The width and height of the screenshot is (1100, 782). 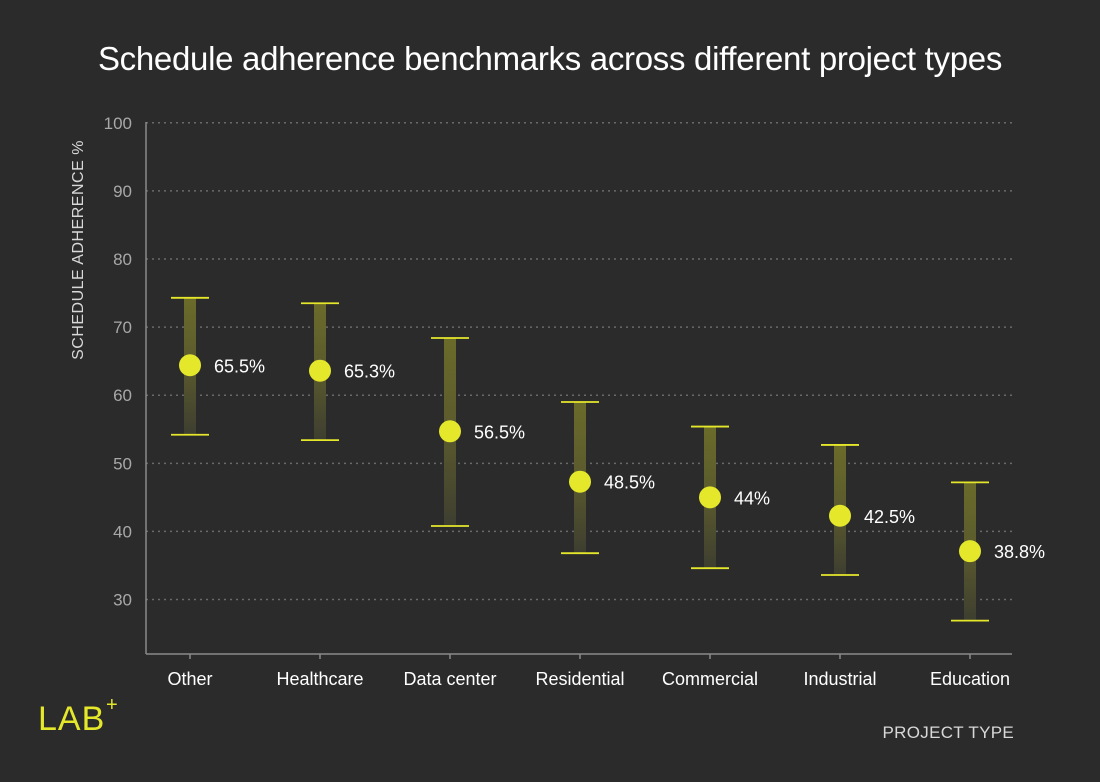 I want to click on x-tick-label: Education, so click(x=970, y=679).